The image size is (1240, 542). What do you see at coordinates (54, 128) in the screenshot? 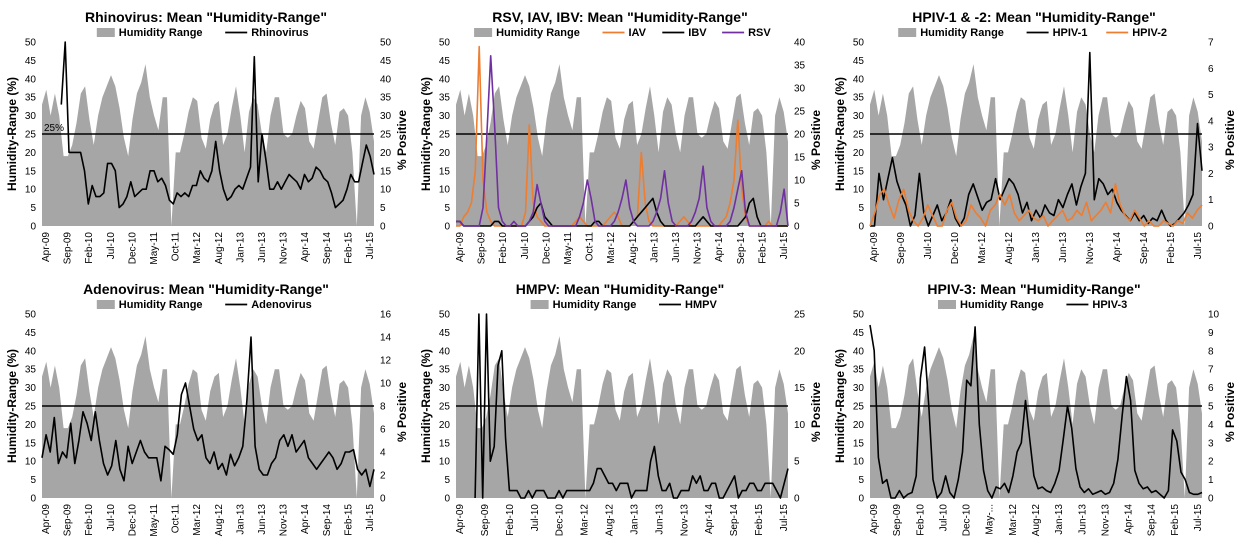
I see `reference-line-label: 25%` at bounding box center [54, 128].